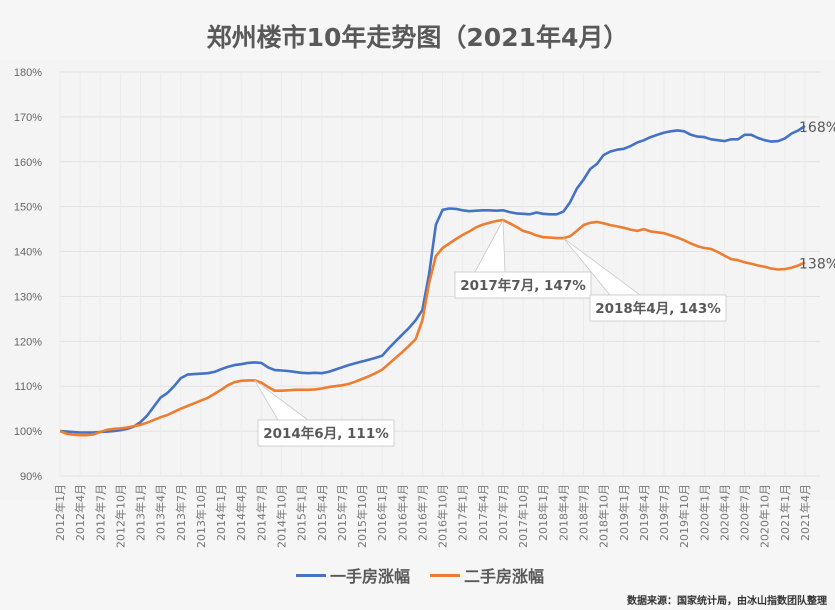 The image size is (835, 610). I want to click on x-tick-label: 2015年1月, so click(302, 512).